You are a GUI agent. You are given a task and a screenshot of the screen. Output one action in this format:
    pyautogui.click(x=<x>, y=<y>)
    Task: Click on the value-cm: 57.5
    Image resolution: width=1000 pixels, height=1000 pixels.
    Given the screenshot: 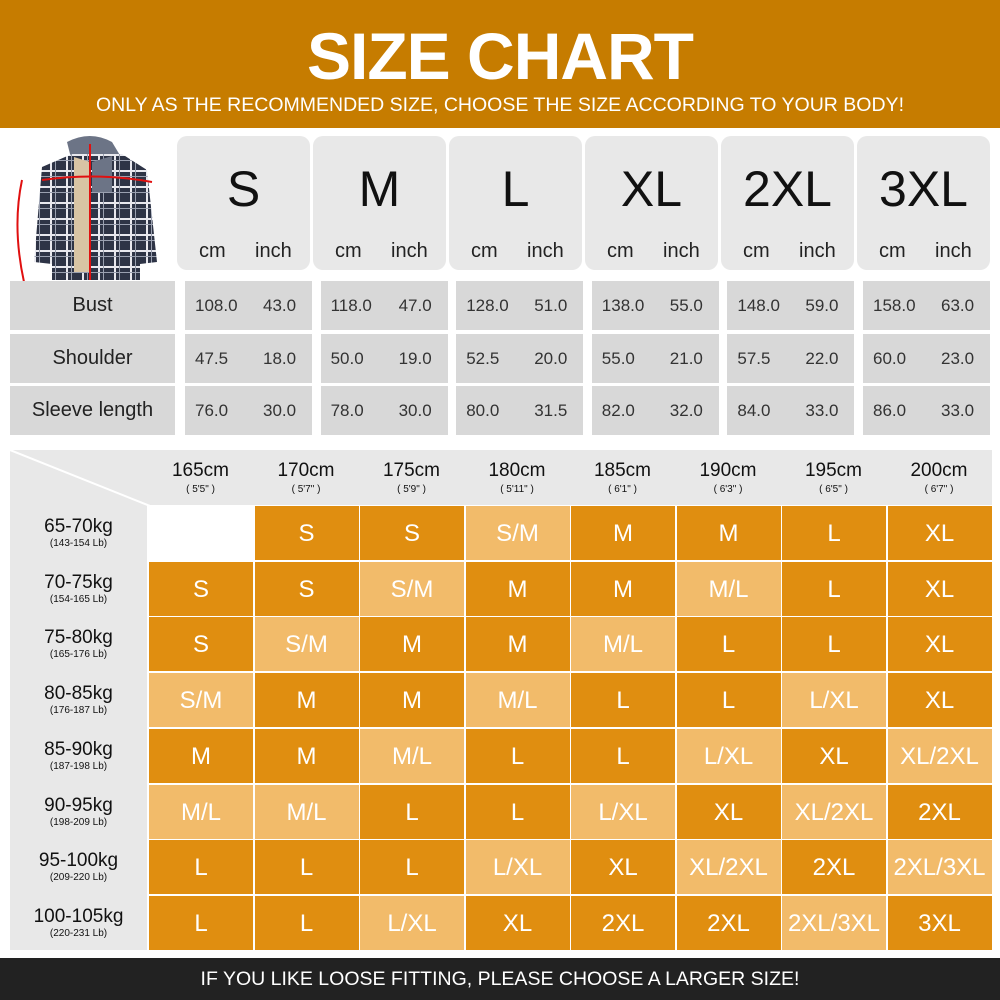 What is the action you would take?
    pyautogui.click(x=754, y=358)
    